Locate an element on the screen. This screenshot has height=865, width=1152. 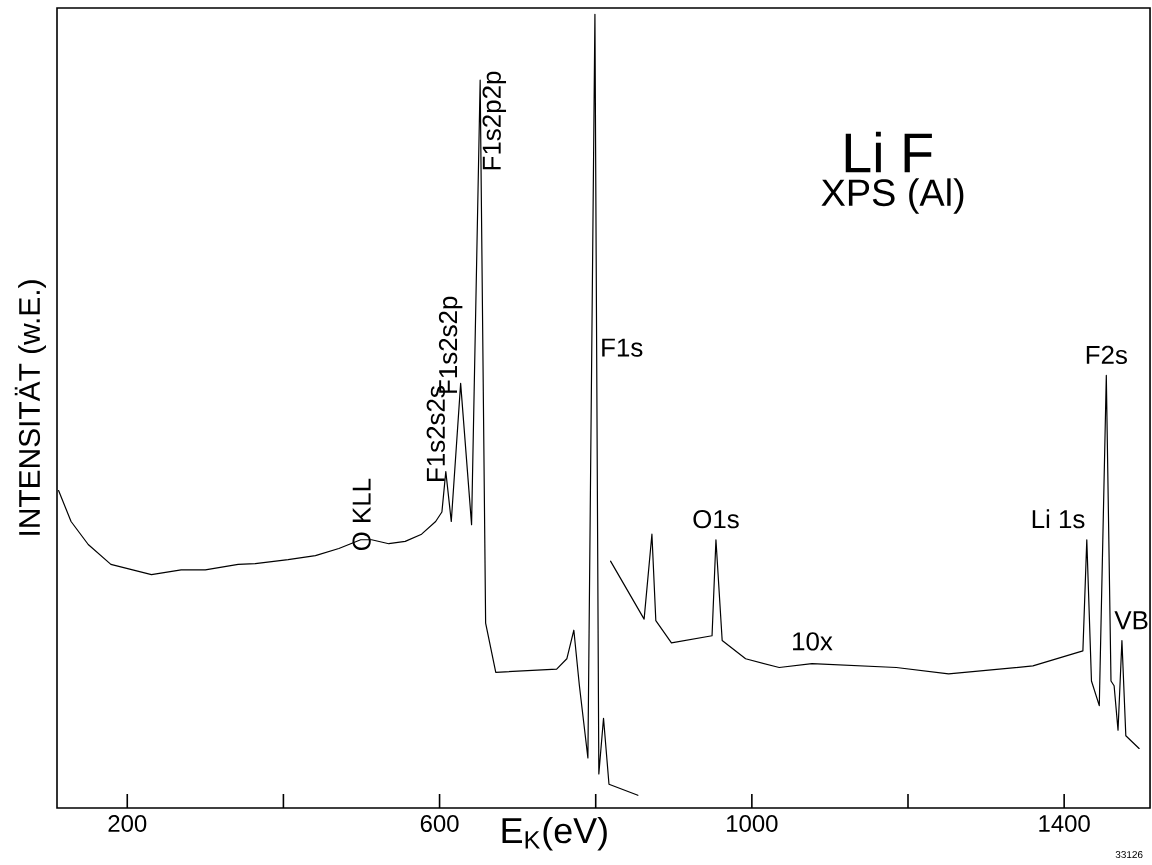
x-axis-title: E$_{K}$(eV) is located at coordinates (554, 834).